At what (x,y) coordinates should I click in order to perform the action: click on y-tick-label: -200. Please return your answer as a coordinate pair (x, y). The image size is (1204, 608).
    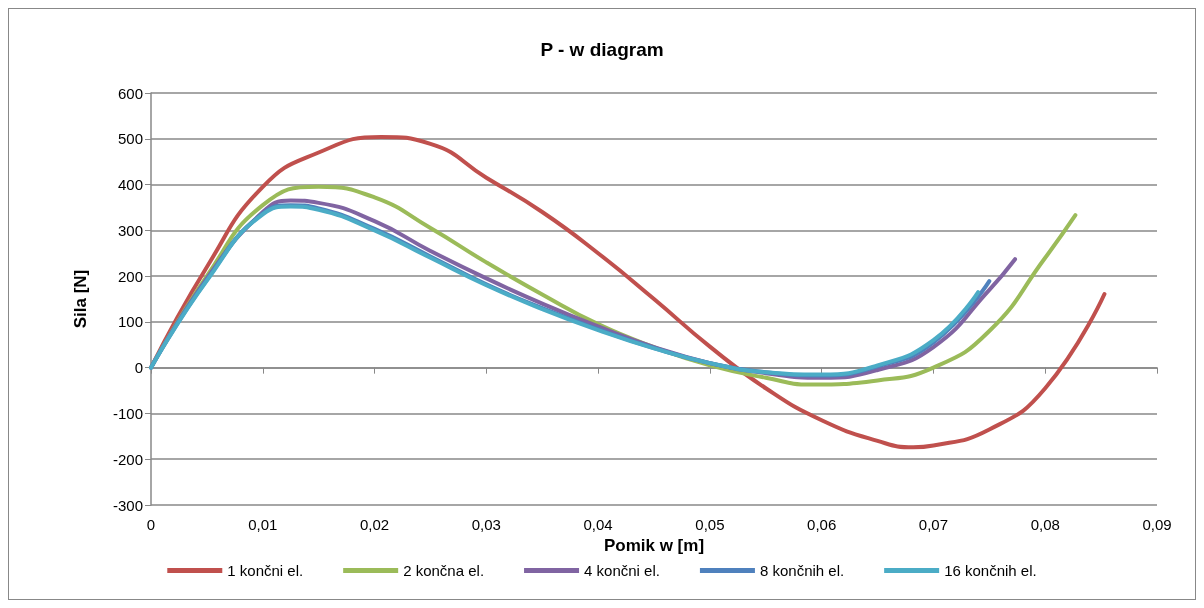
    Looking at the image, I should click on (127, 459).